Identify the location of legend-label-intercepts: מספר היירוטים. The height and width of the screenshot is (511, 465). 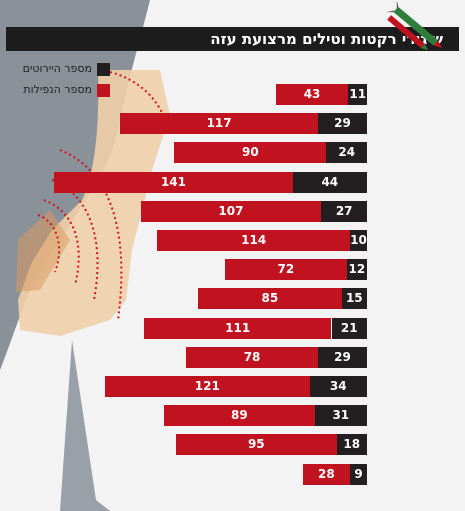
(57, 68).